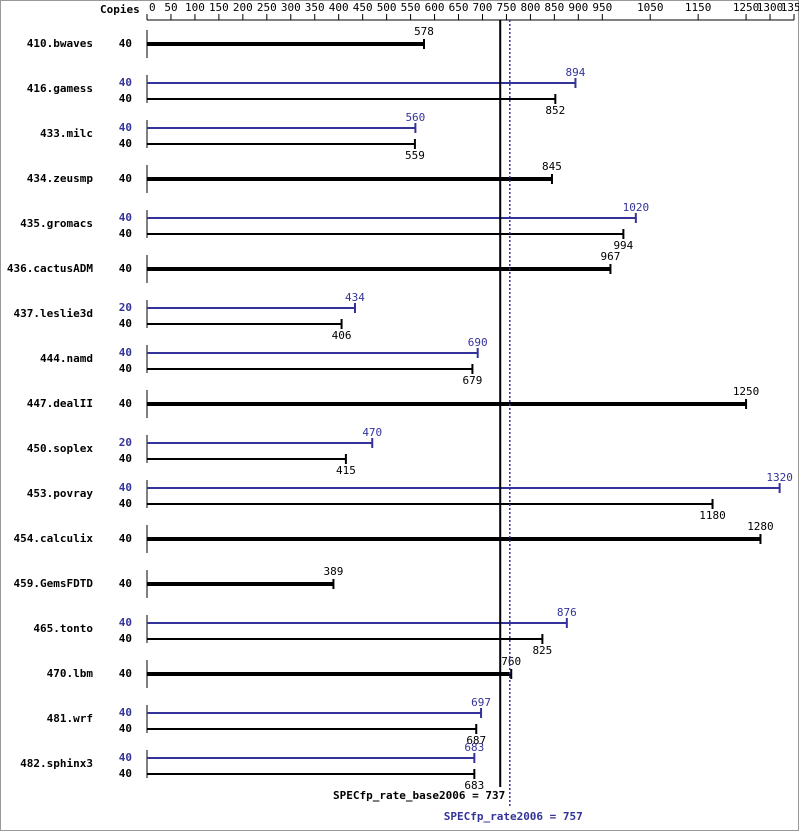 This screenshot has height=831, width=799. Describe the element at coordinates (472, 380) in the screenshot. I see `value-label: 679` at that location.